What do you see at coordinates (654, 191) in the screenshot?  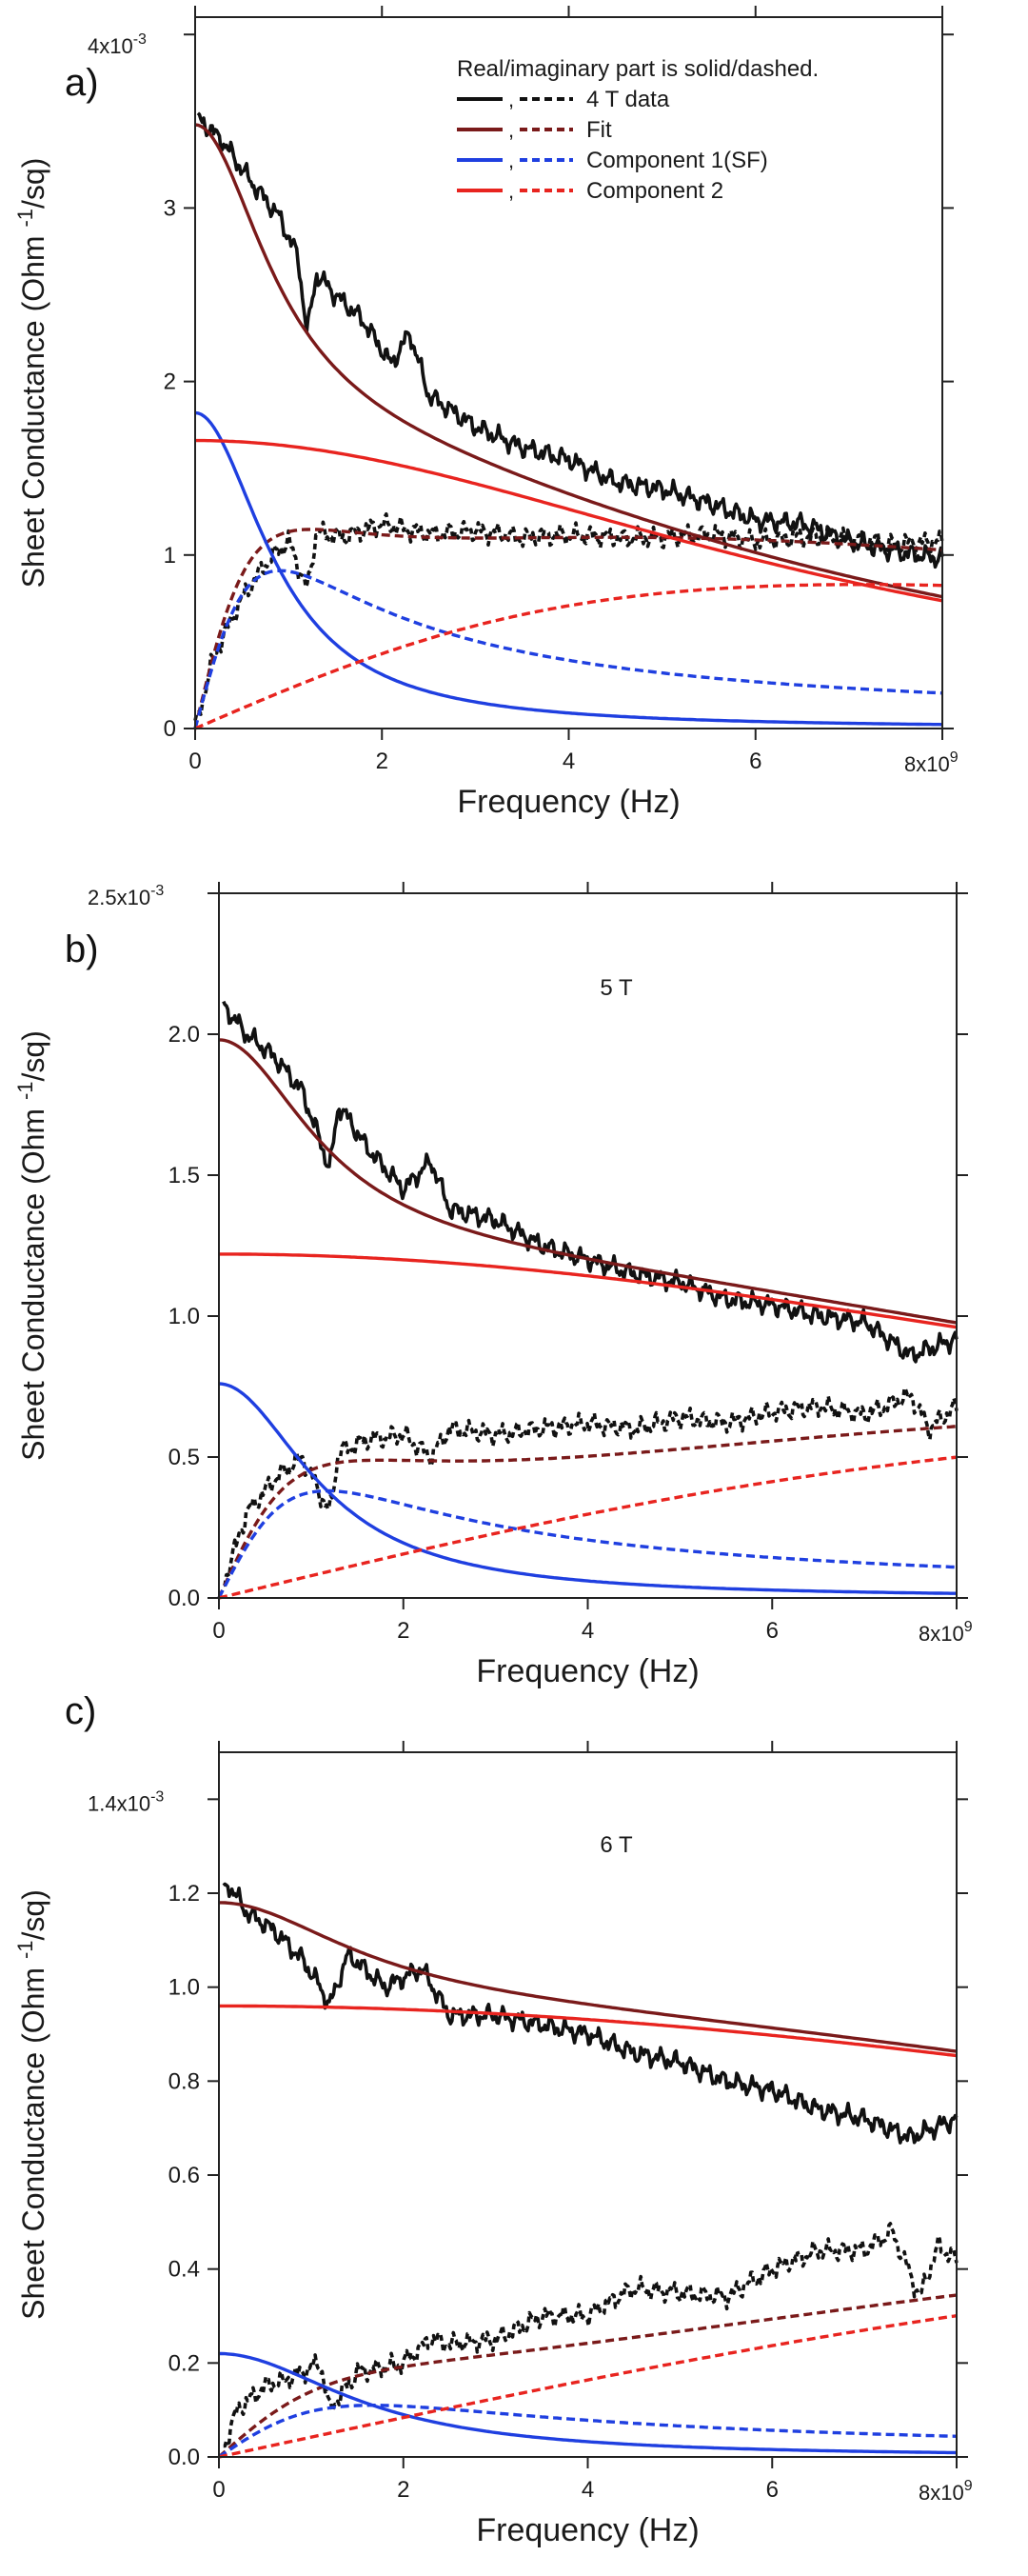 I see `legend-entry-label: Component 2` at bounding box center [654, 191].